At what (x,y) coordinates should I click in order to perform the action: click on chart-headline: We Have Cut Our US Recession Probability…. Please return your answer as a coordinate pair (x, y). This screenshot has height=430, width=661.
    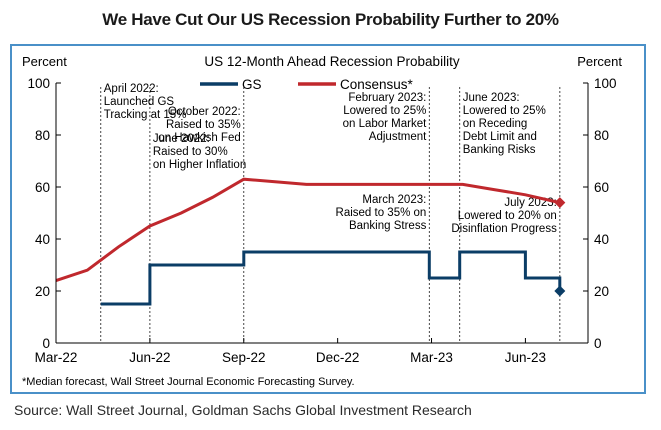
    Looking at the image, I should click on (330, 19).